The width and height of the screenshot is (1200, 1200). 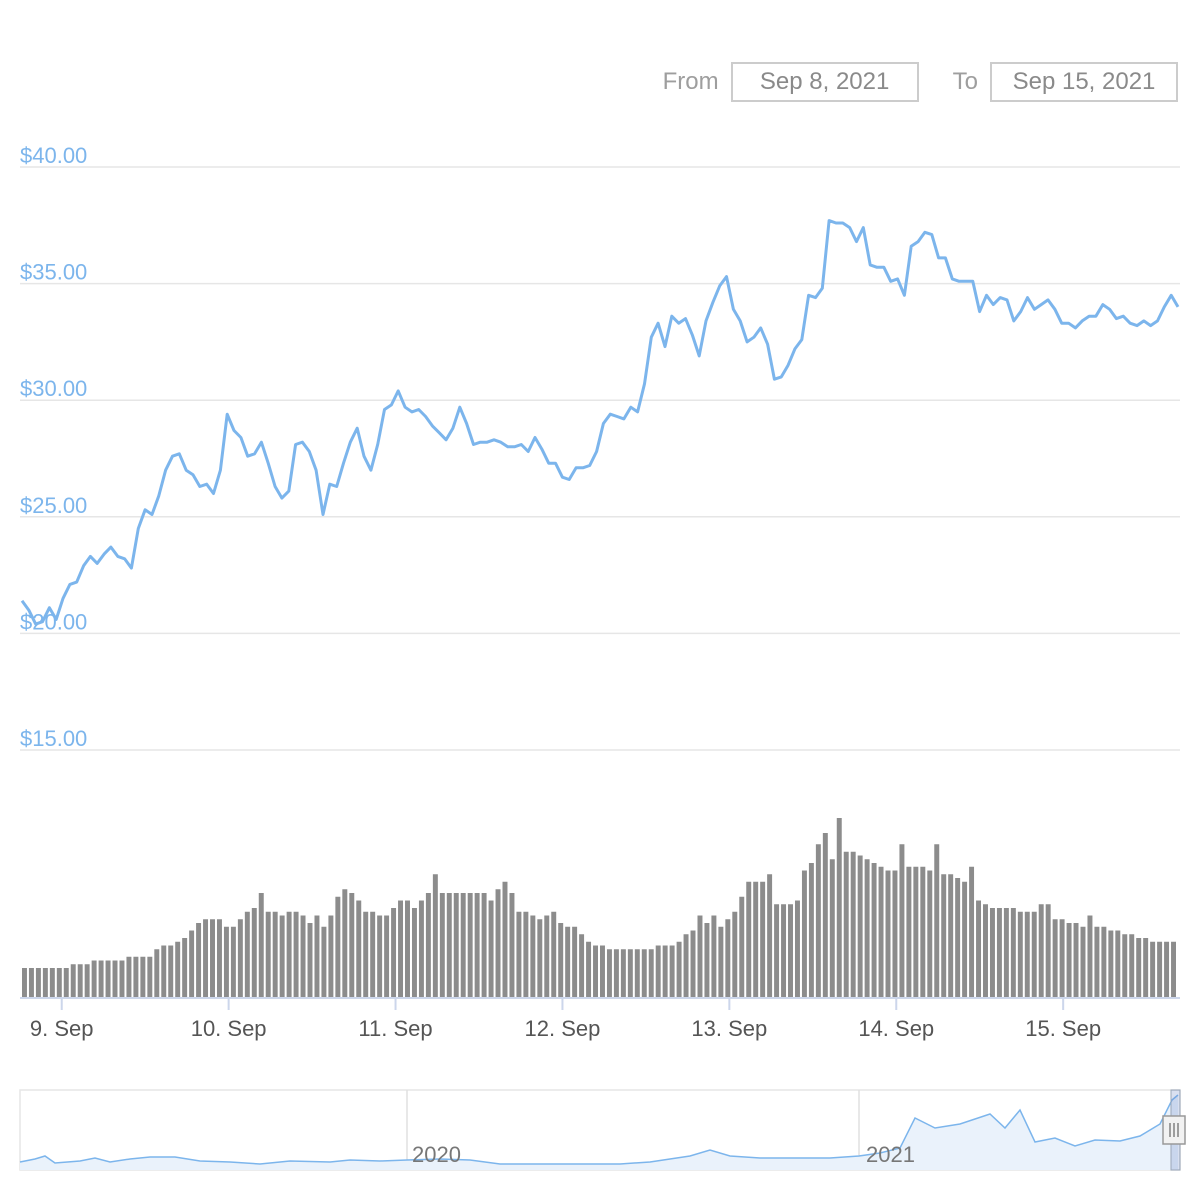 What do you see at coordinates (824, 82) in the screenshot?
I see `from-date-input: Sep 8, 2021` at bounding box center [824, 82].